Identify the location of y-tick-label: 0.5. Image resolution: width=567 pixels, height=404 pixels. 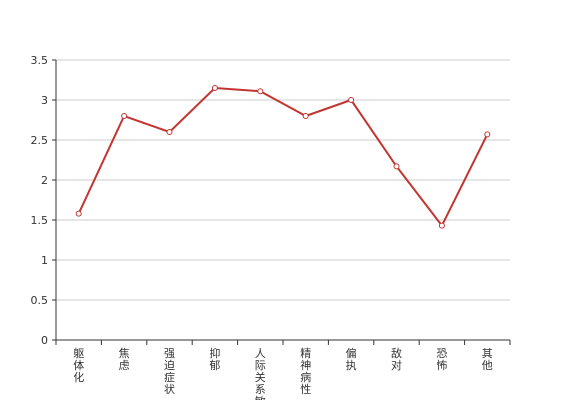
(40, 300).